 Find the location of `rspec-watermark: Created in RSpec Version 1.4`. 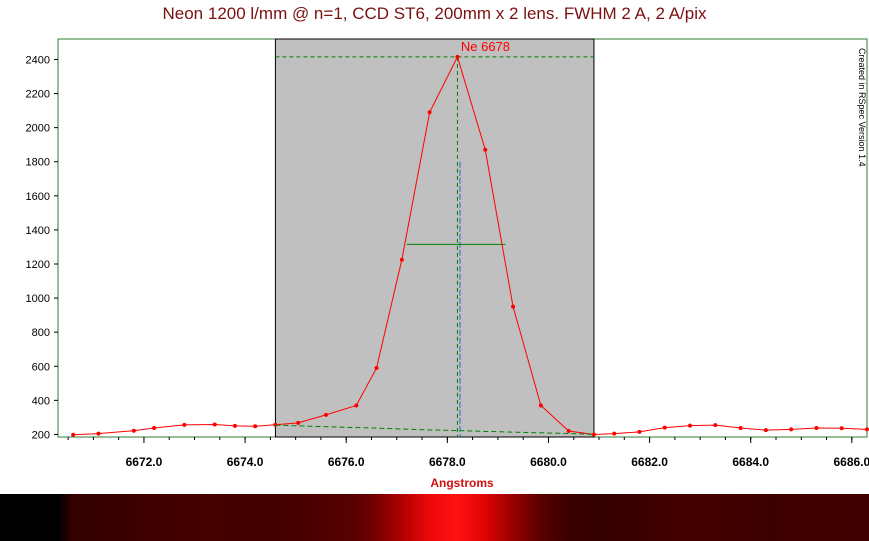

rspec-watermark: Created in RSpec Version 1.4 is located at coordinates (862, 107).